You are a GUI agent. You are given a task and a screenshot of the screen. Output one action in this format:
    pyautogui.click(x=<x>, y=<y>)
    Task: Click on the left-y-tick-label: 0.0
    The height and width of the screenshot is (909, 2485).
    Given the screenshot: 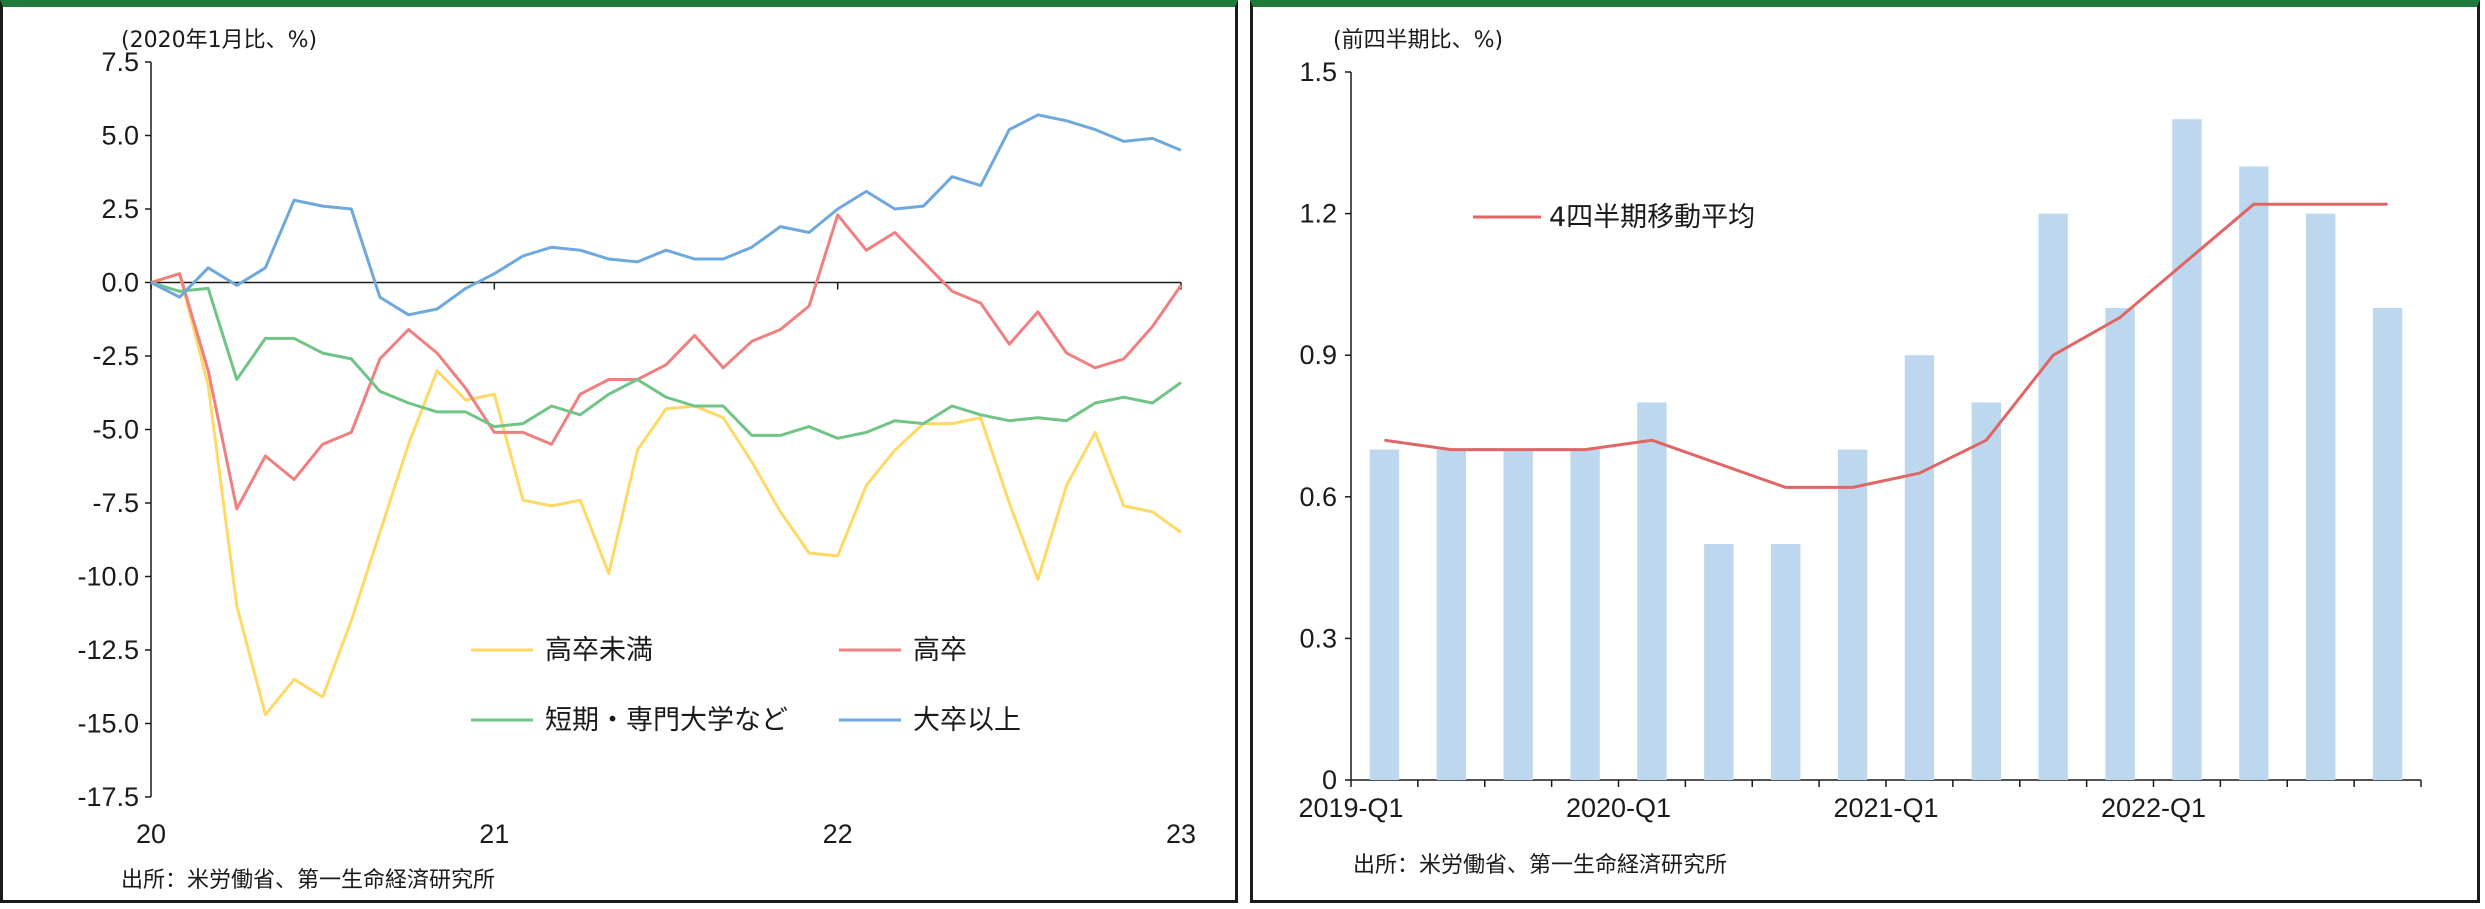 What is the action you would take?
    pyautogui.click(x=120, y=283)
    